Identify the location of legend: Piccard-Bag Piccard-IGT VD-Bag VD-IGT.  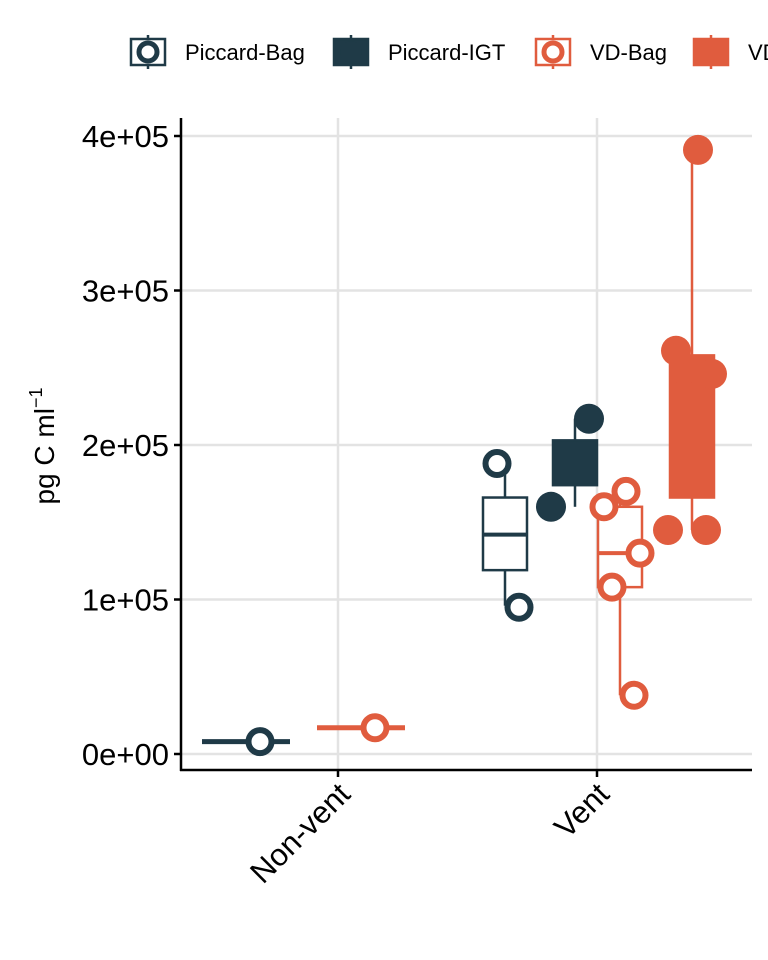
(448, 52).